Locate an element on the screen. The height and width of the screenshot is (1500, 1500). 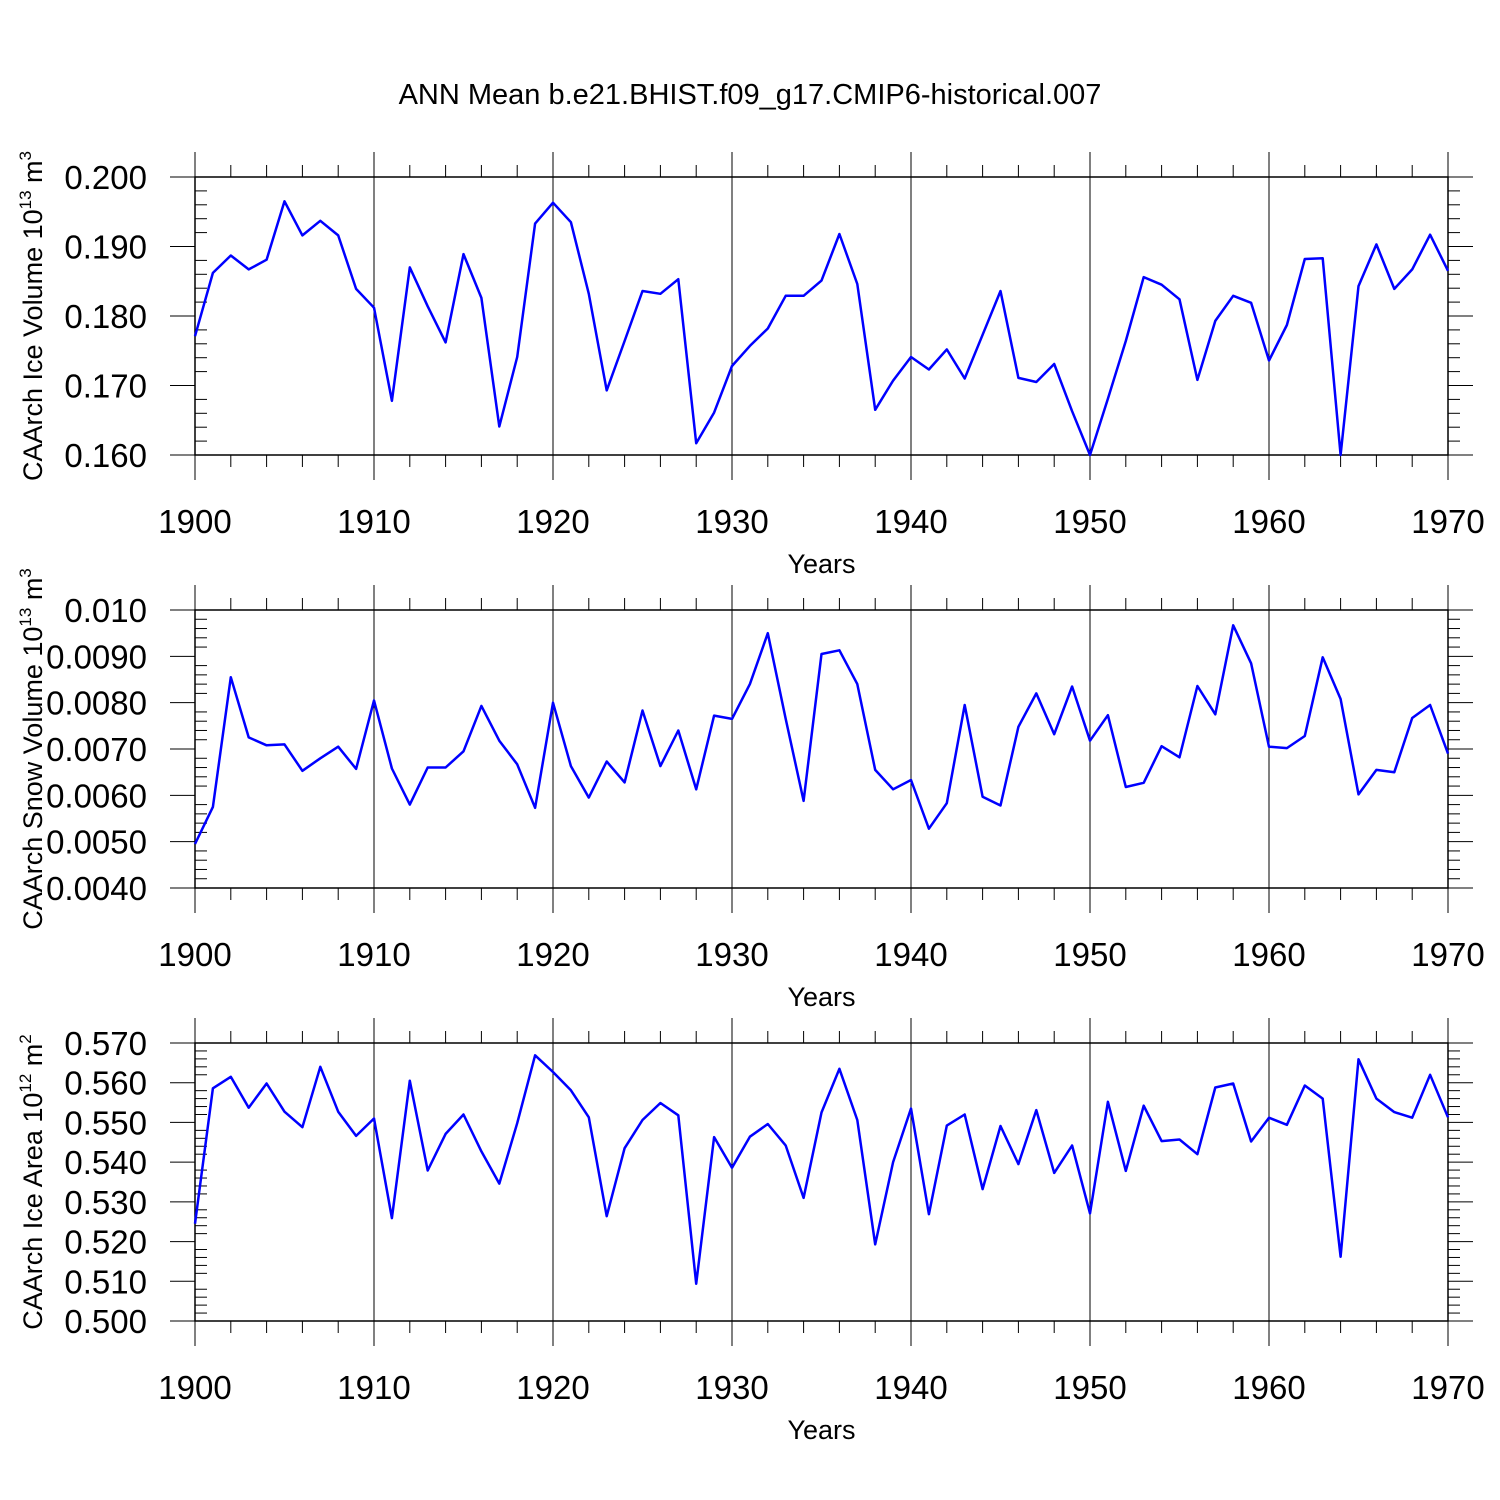
y-tick-label: 0.500 is located at coordinates (105, 1321).